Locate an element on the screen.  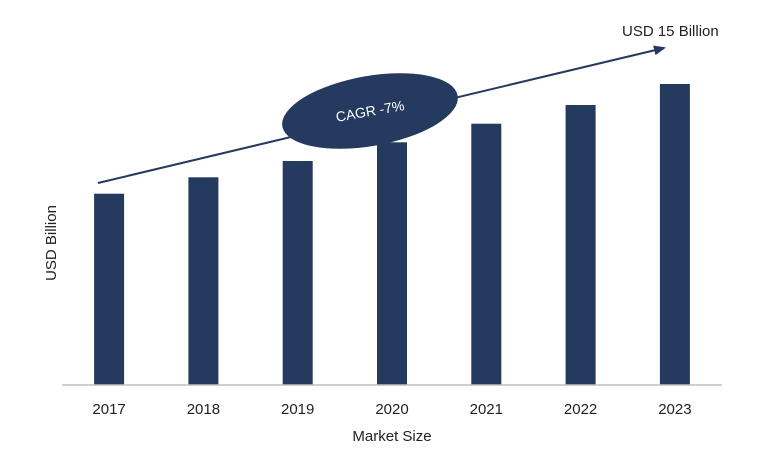
bar-2018 is located at coordinates (203, 281).